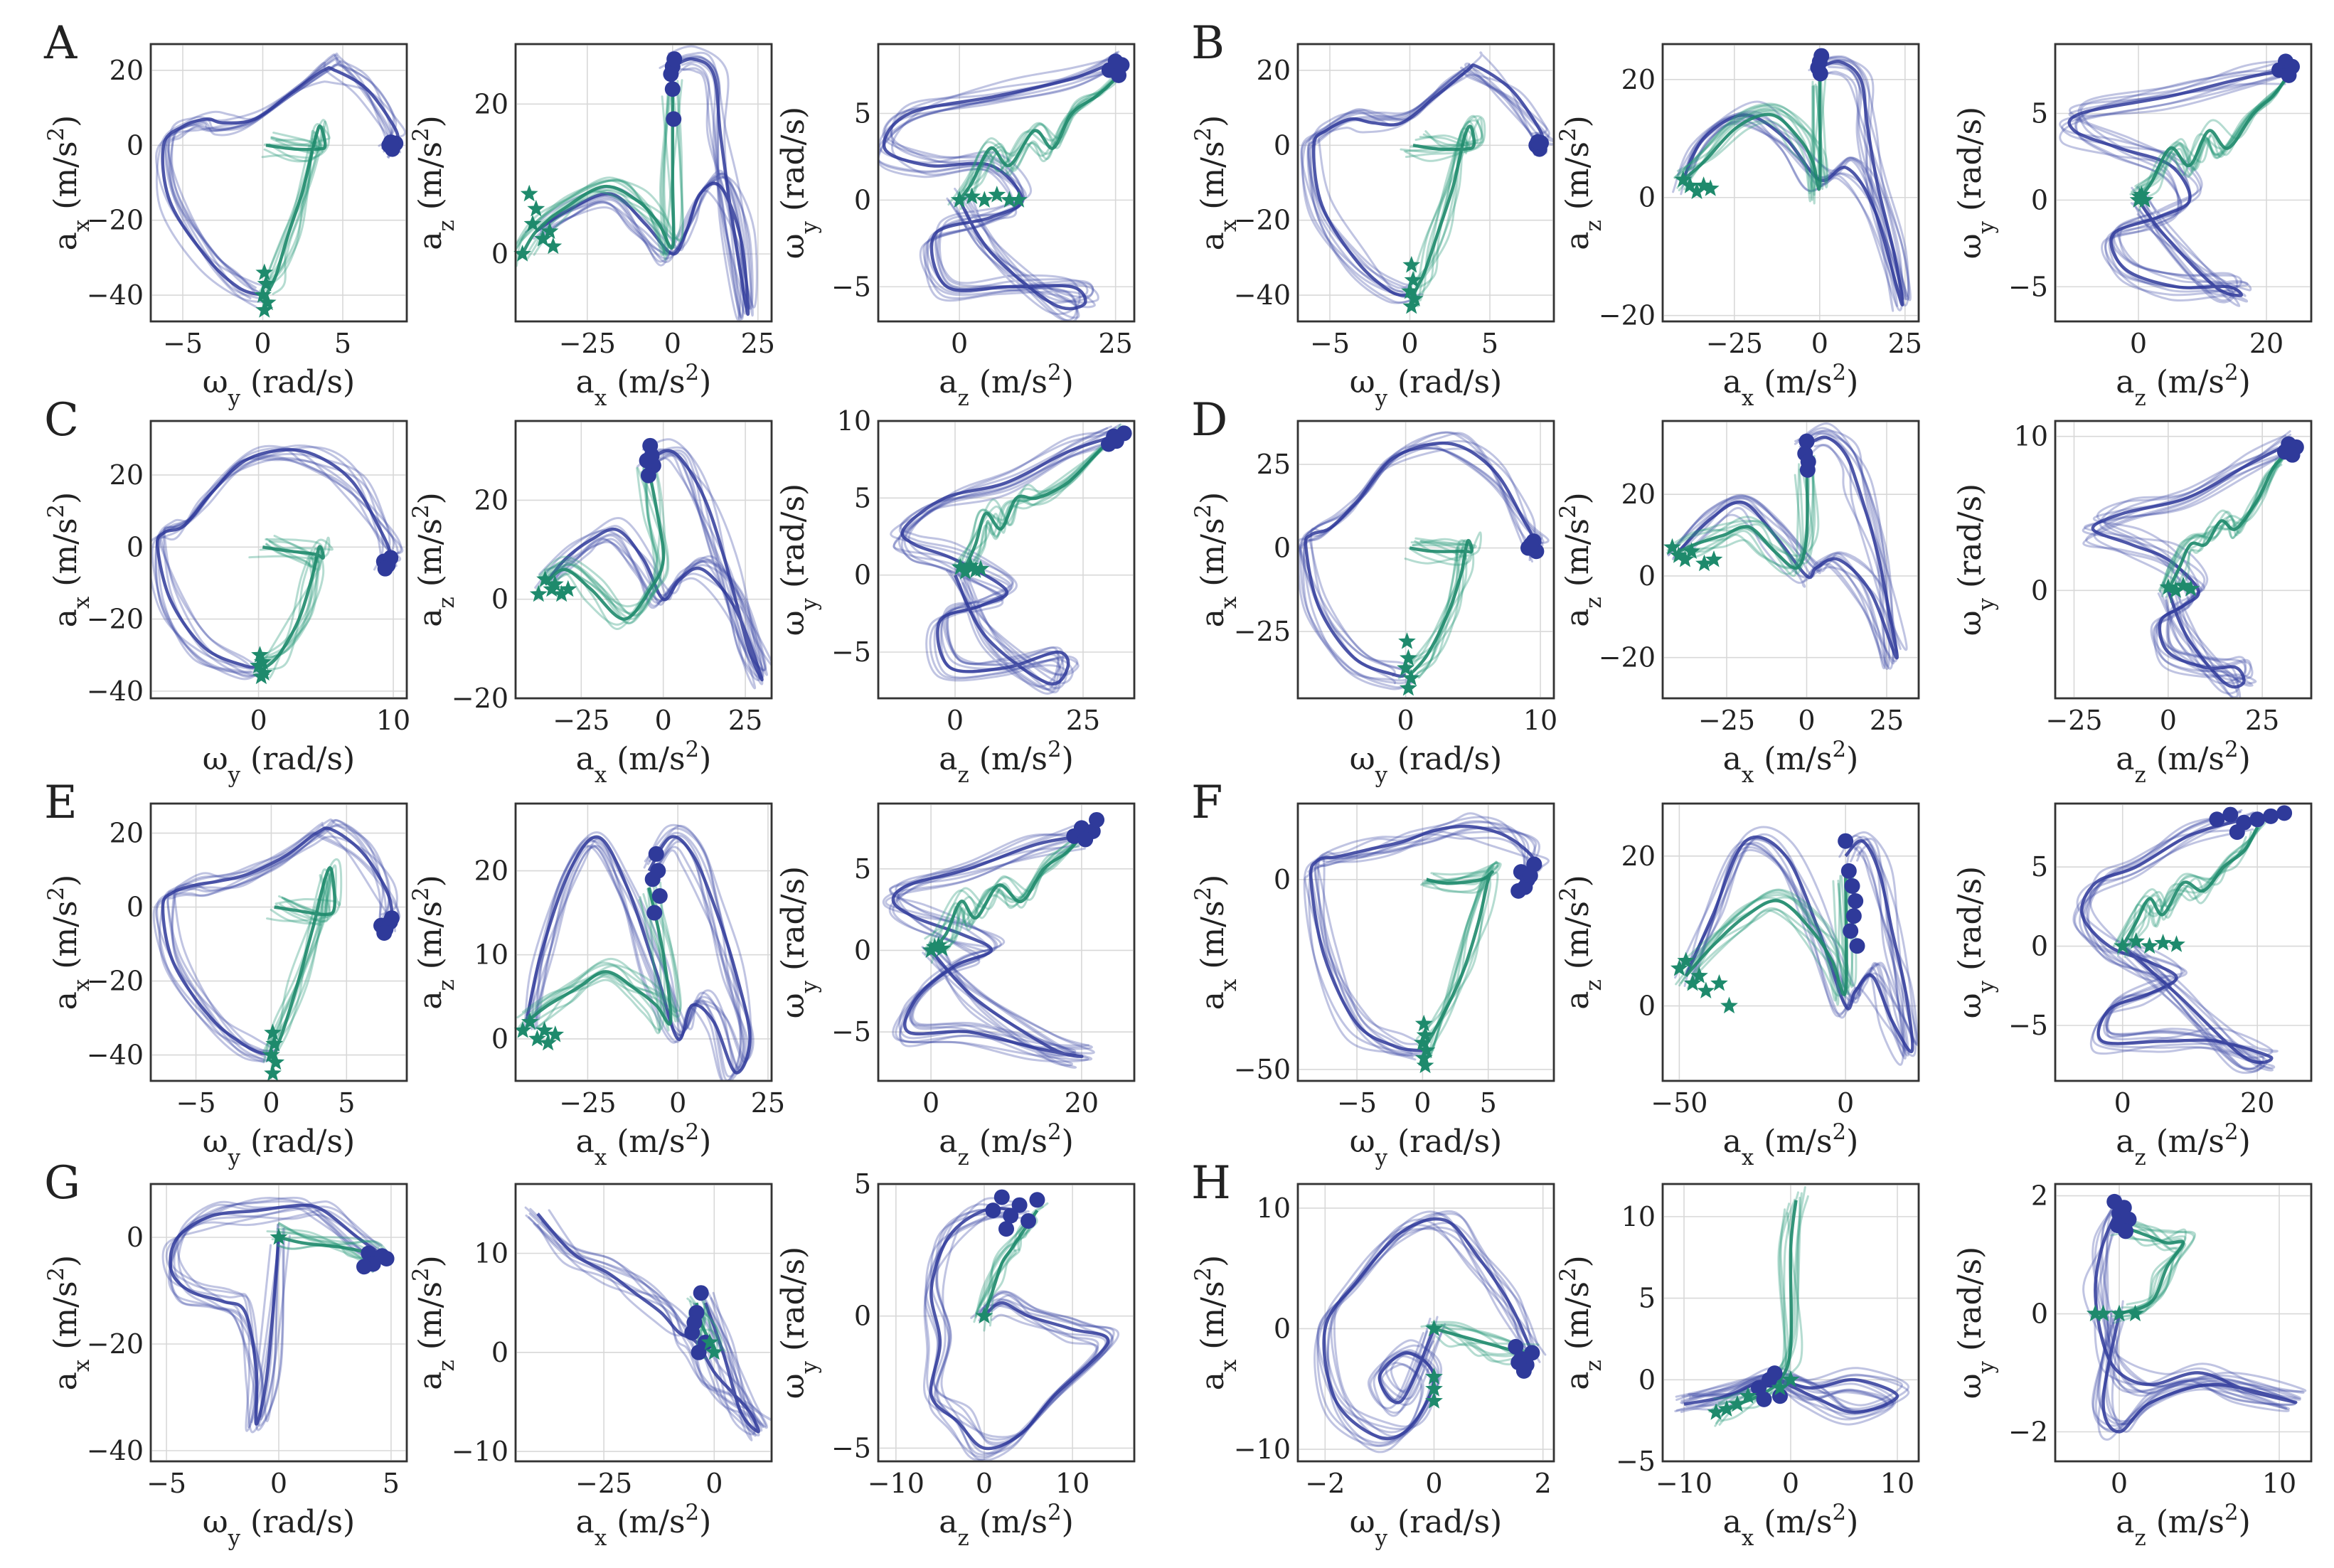 This screenshot has width=2334, height=1568. What do you see at coordinates (61, 420) in the screenshot?
I see `panel-letter-C: C` at bounding box center [61, 420].